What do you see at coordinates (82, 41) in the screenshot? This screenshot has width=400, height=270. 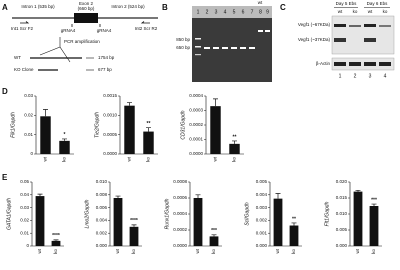 I see `pcr-label: PCR amplification` at bounding box center [82, 41].